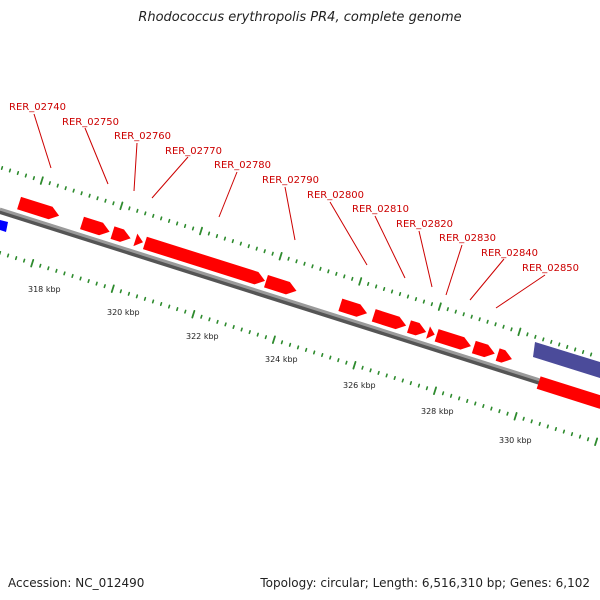 This screenshot has width=600, height=600. Describe the element at coordinates (424, 224) in the screenshot. I see `gene-label: RER_02820` at that location.